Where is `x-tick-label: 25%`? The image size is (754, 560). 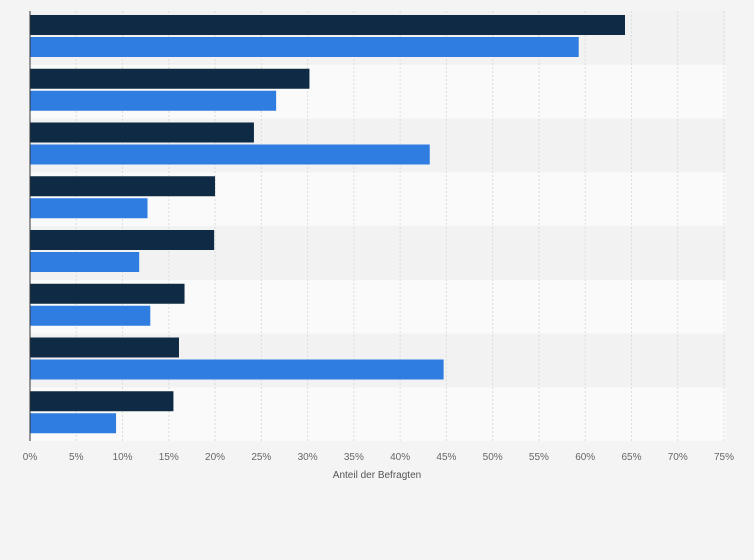
x-tick-label: 25% is located at coordinates (261, 457).